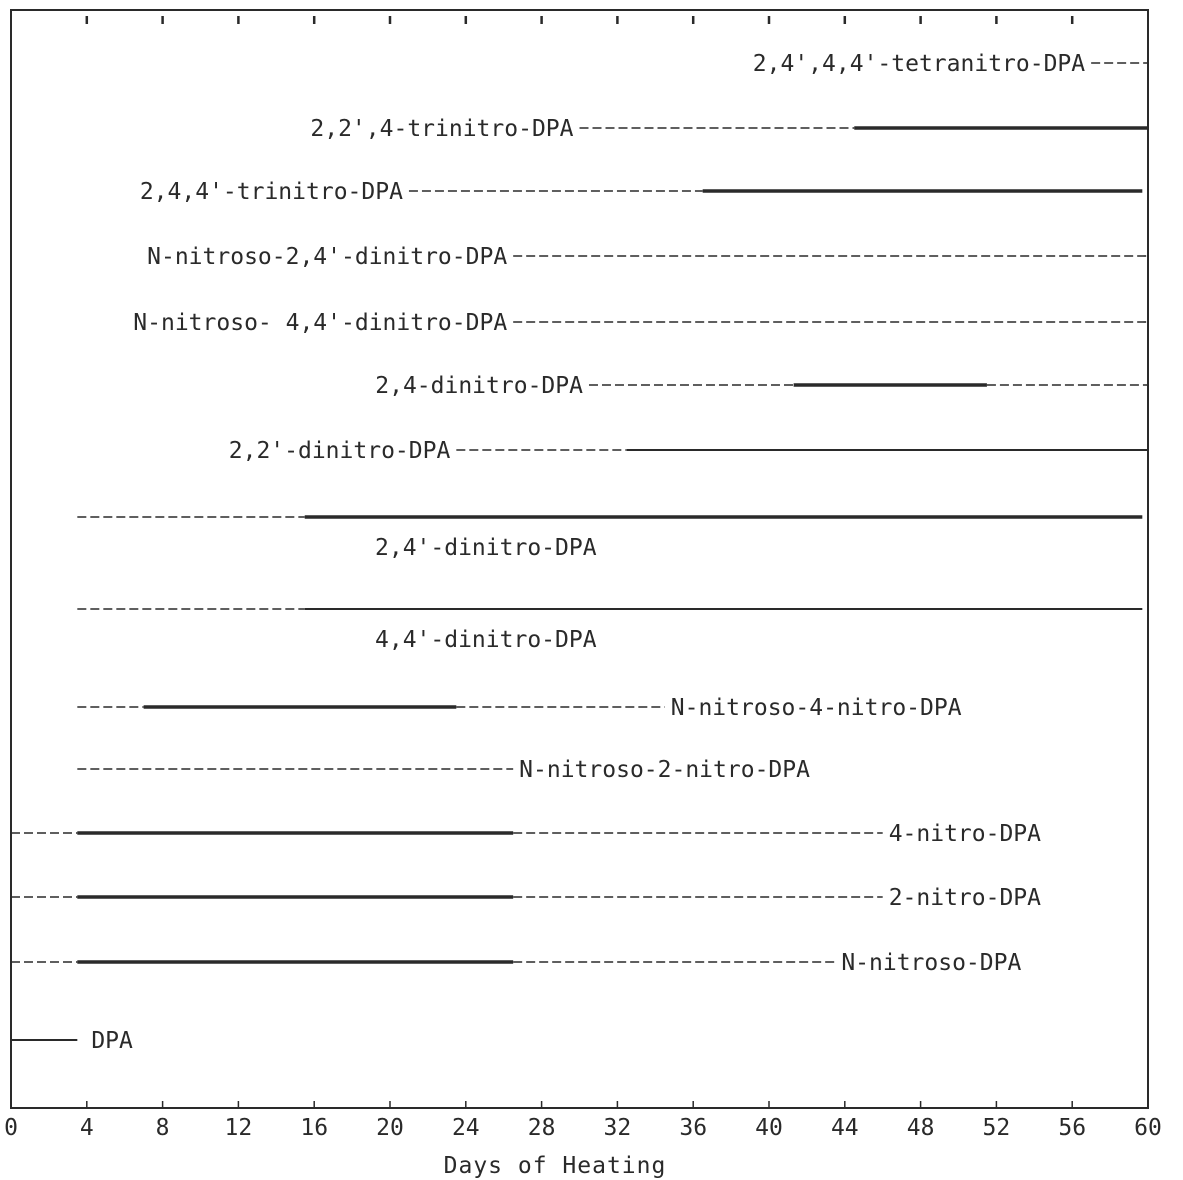 The image size is (1183, 1180). I want to click on series-row: 4,4'-dinitro-DPA, so click(610, 630).